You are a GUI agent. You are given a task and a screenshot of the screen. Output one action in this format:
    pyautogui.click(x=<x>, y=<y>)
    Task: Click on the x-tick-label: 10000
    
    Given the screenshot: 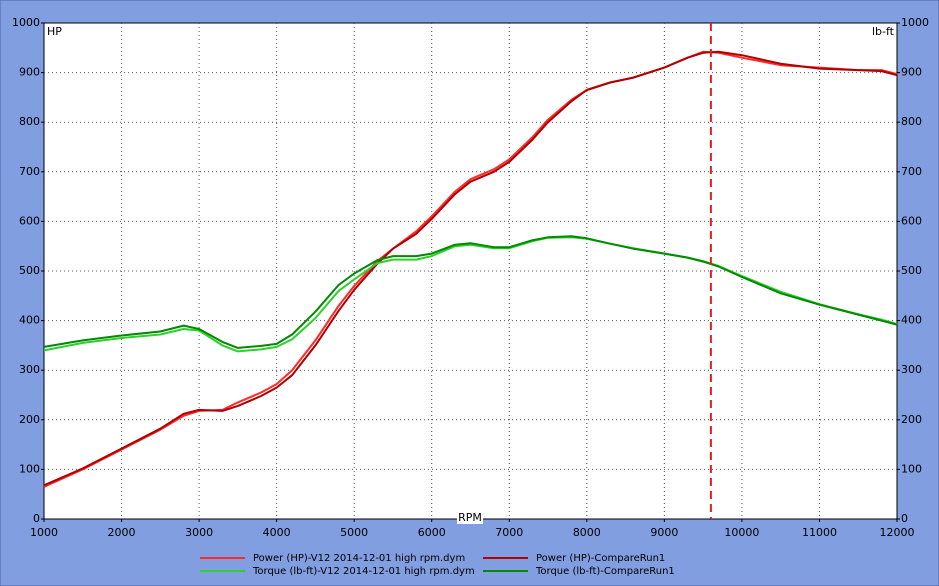 What is the action you would take?
    pyautogui.click(x=741, y=532)
    